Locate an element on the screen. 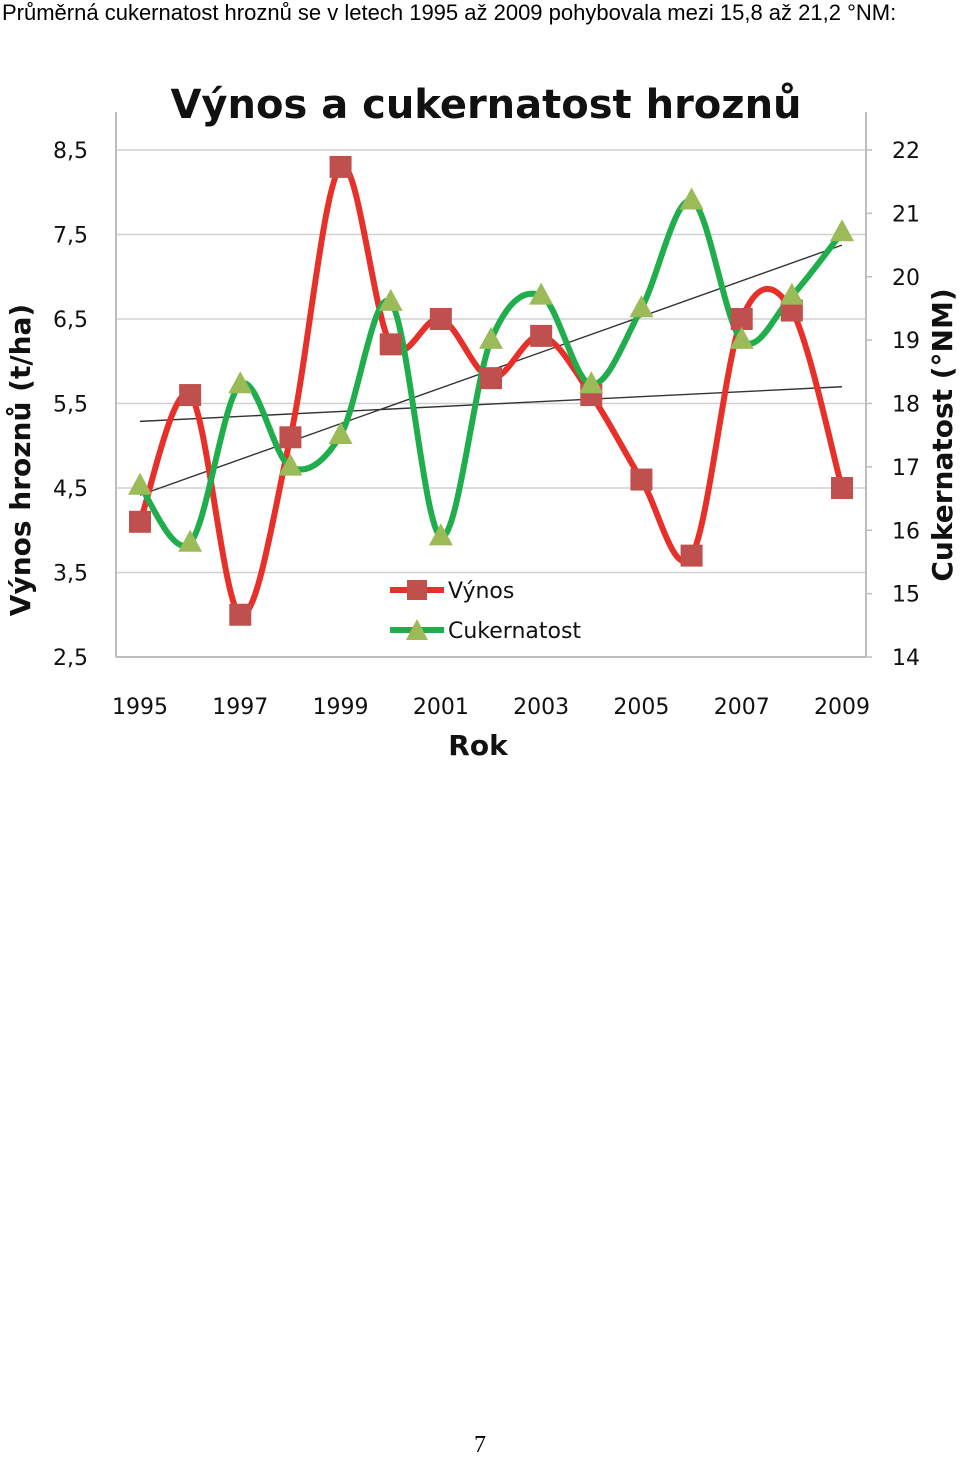  y-axis-right-label: Cukernatost (°NM) is located at coordinates (942, 434).